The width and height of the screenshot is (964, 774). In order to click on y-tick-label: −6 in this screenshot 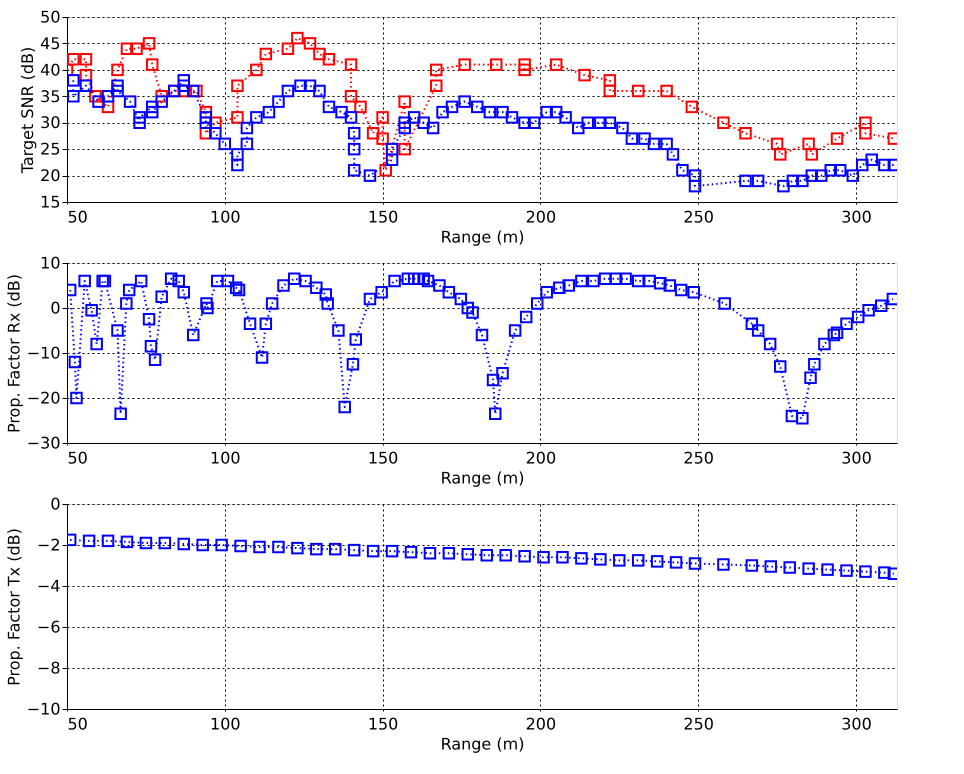, I will do `click(48, 627)`.